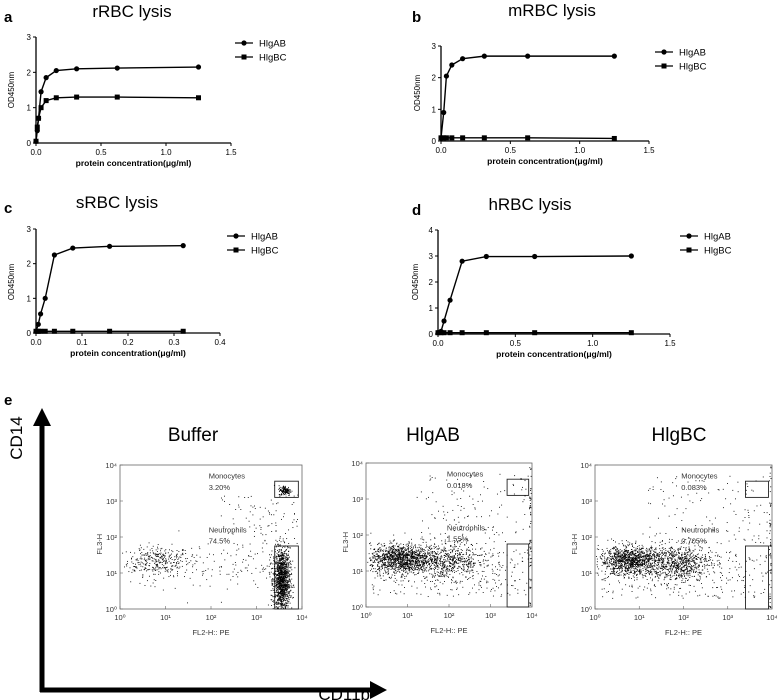 The image size is (777, 700). I want to click on flow-title: HlgAB, so click(433, 435).